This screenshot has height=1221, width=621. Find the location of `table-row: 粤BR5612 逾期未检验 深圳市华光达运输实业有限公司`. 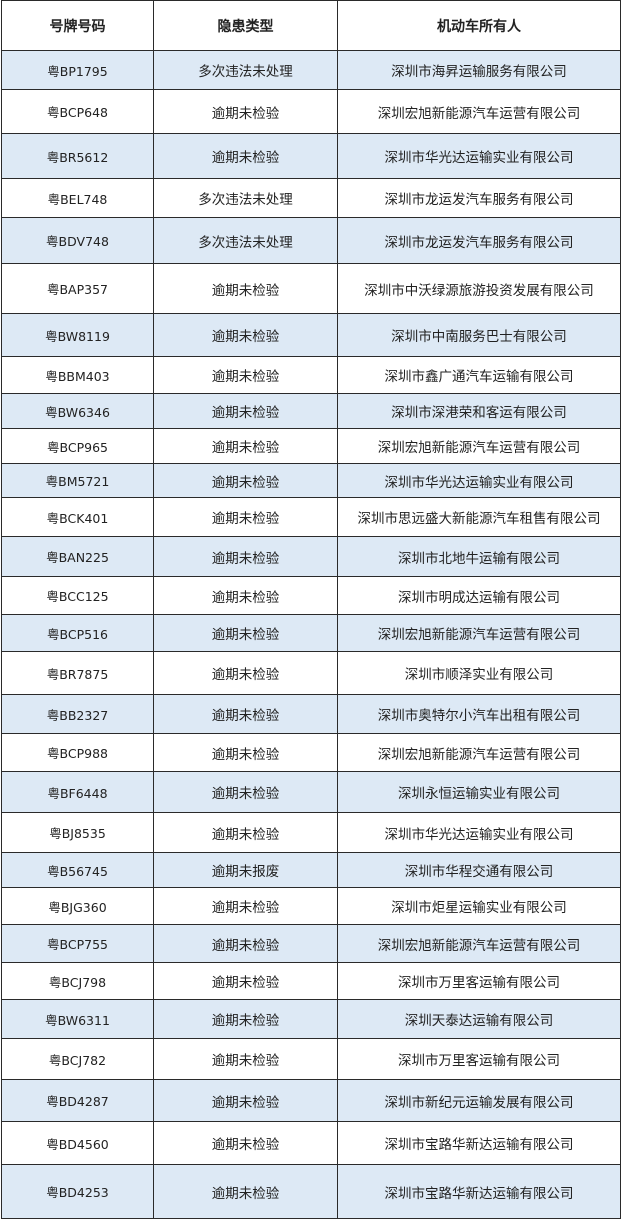

table-row: 粤BR5612 逾期未检验 深圳市华光达运输实业有限公司 is located at coordinates (311, 156).